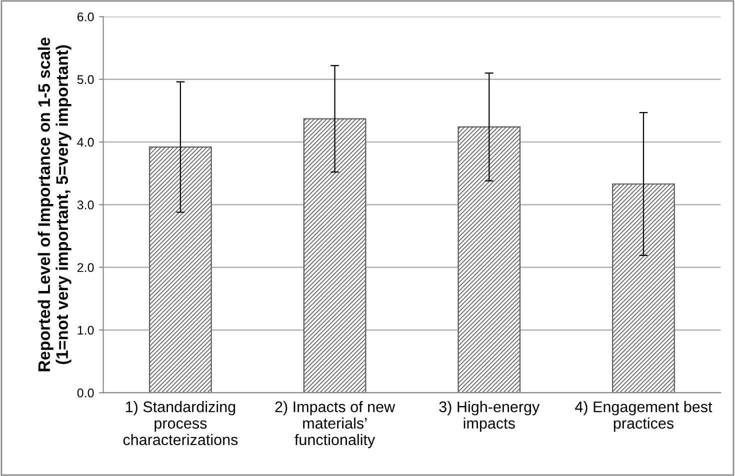  I want to click on y-axis-title: Reported Level of Importance on 1-5 scale (1=not very important, 5=very important), so click(55, 205).